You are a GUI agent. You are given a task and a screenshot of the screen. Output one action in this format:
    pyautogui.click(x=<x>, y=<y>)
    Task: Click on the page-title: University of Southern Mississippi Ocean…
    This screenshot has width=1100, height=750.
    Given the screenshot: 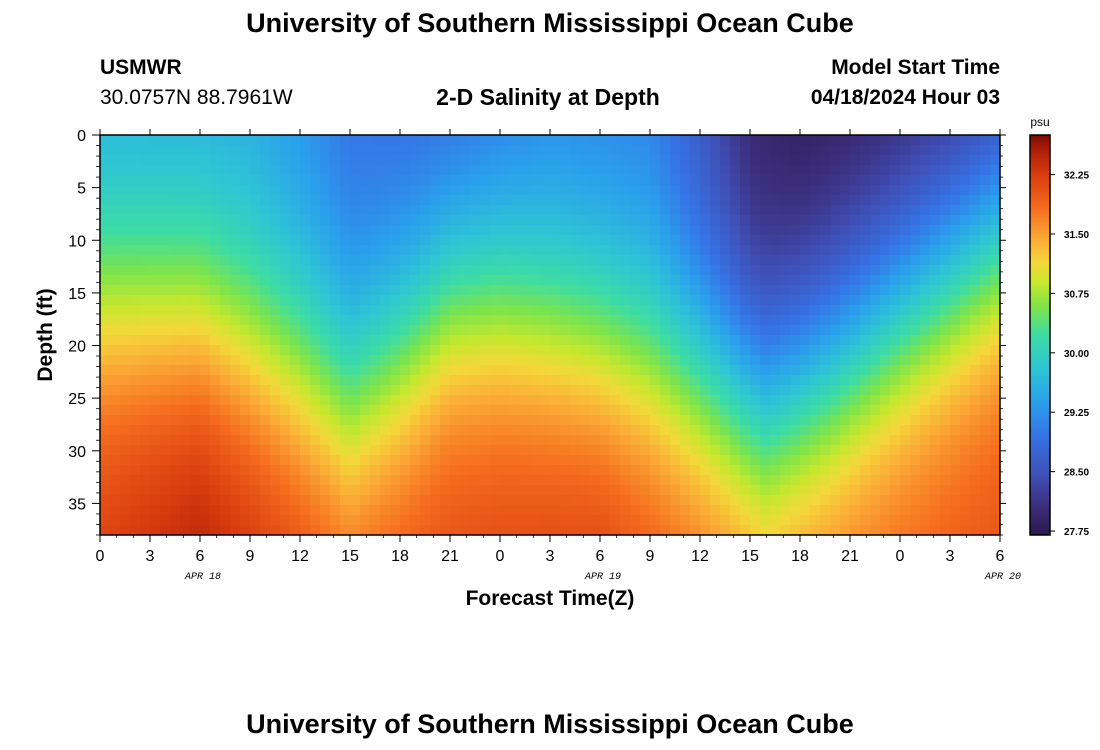 What is the action you would take?
    pyautogui.click(x=550, y=23)
    